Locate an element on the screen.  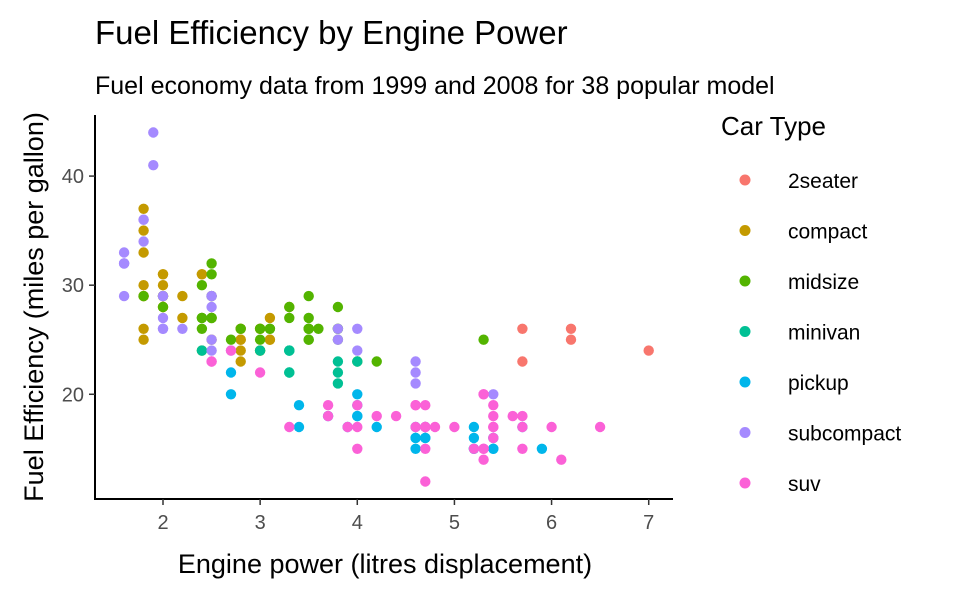
x-tick-label: 2 is located at coordinates (162, 523).